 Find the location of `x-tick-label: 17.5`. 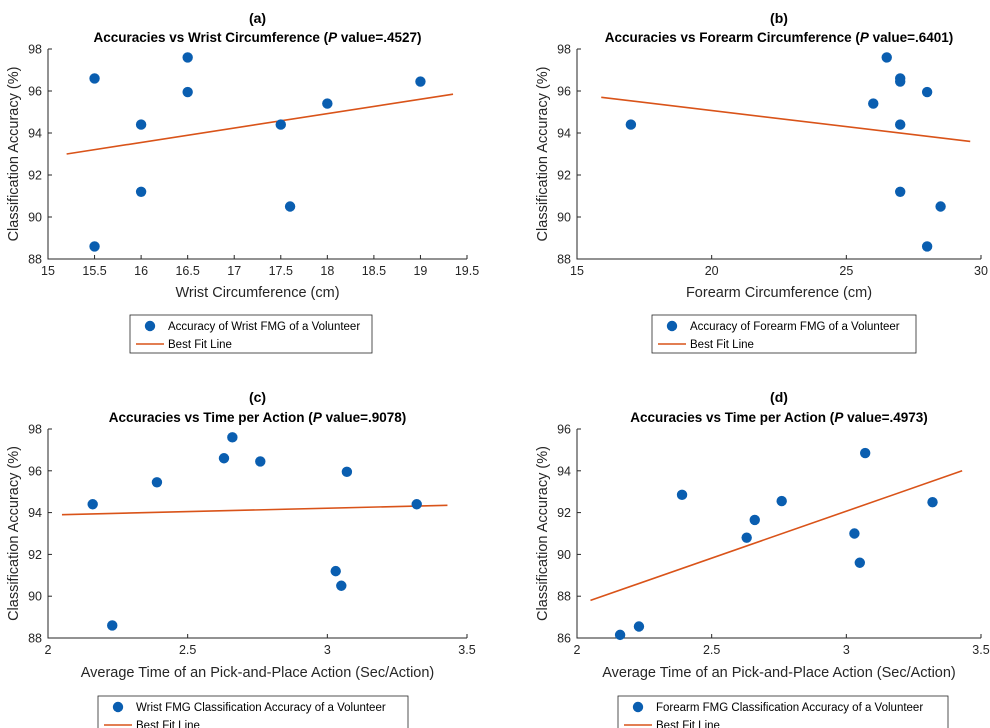

x-tick-label: 17.5 is located at coordinates (281, 271).